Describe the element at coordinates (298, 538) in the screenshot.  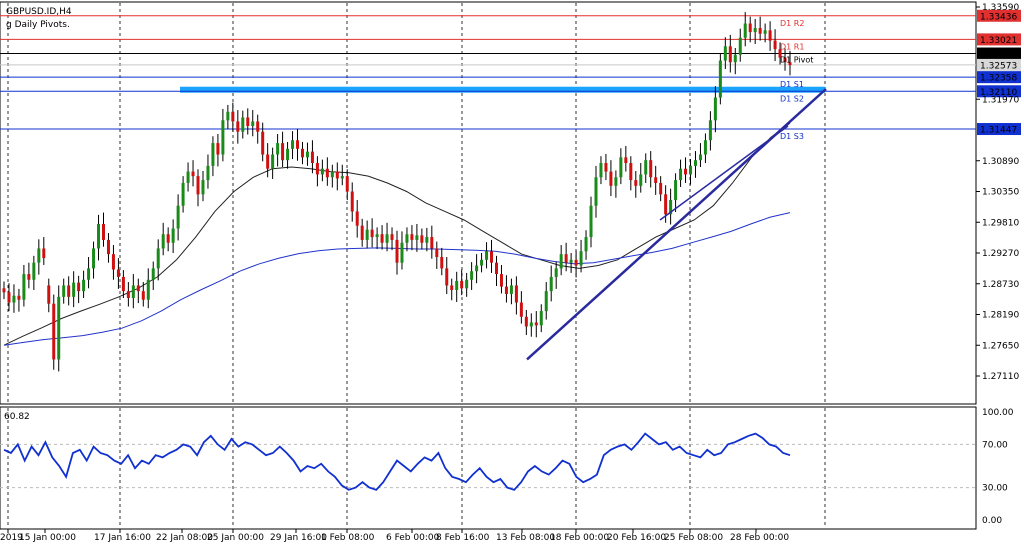
I see `time-tick-label-5: 29 Jan 16:00` at that location.